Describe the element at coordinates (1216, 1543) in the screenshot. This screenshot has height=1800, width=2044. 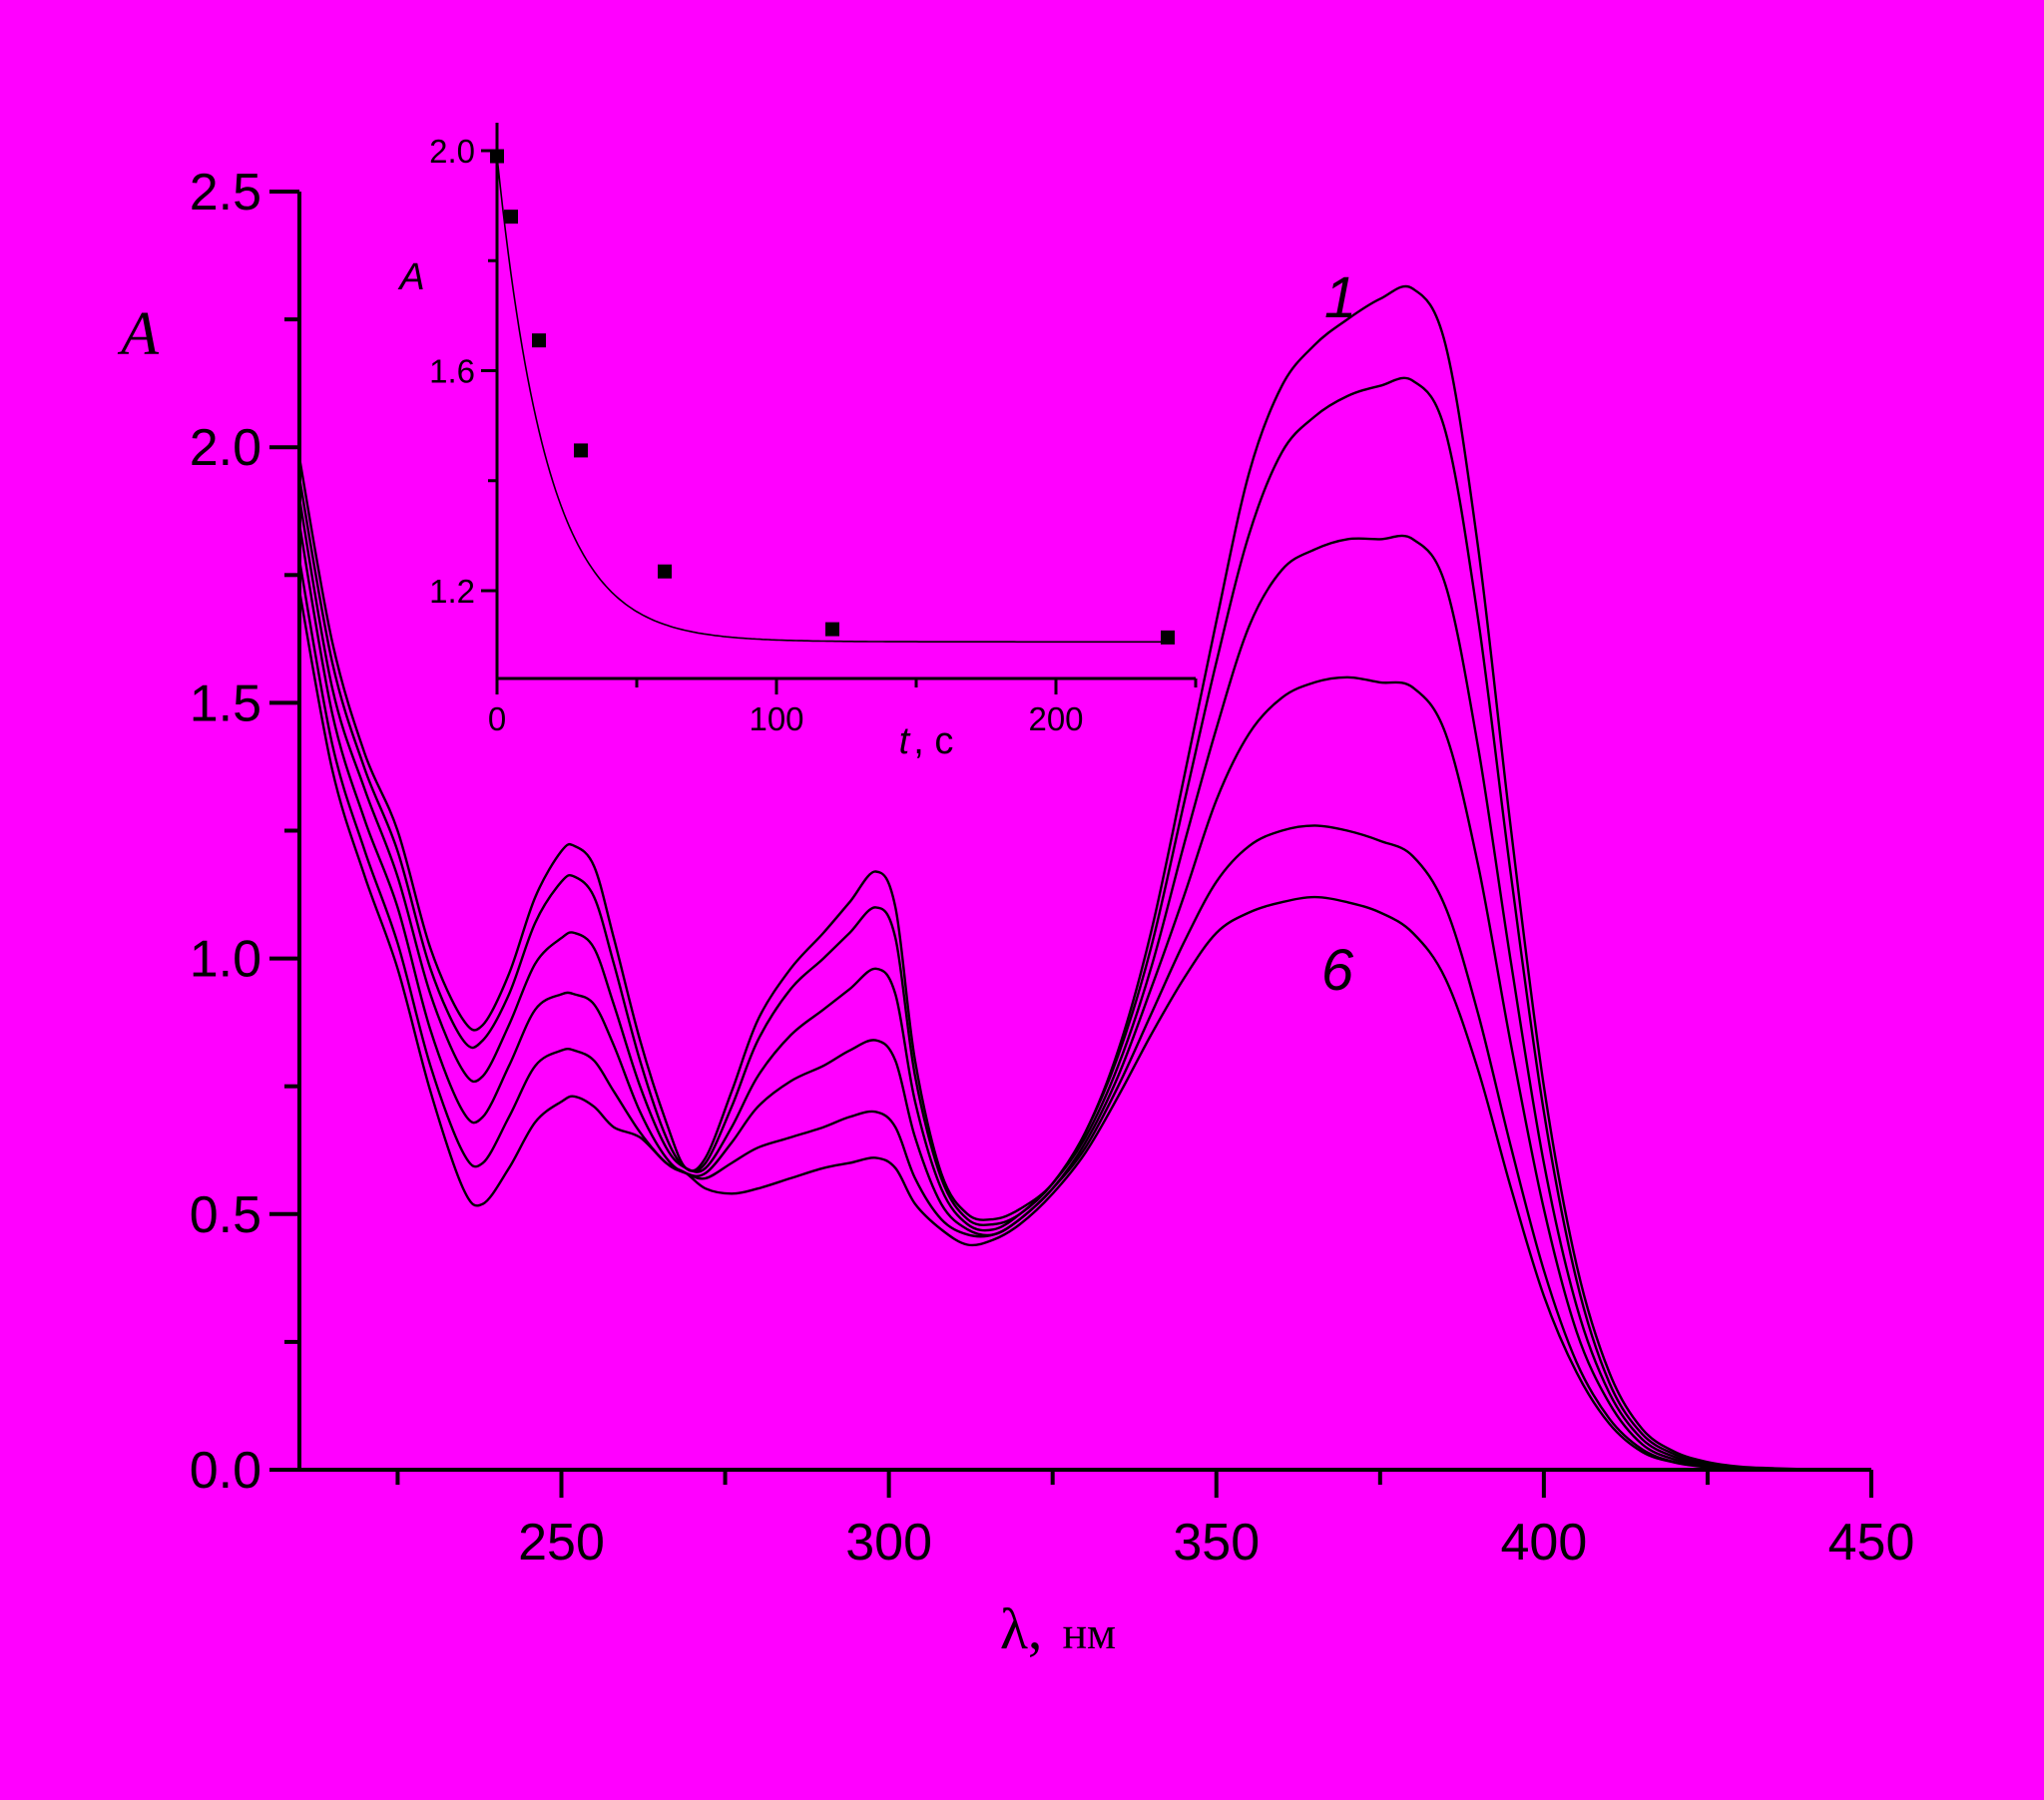
I see `main-x-tick-label: 350` at that location.